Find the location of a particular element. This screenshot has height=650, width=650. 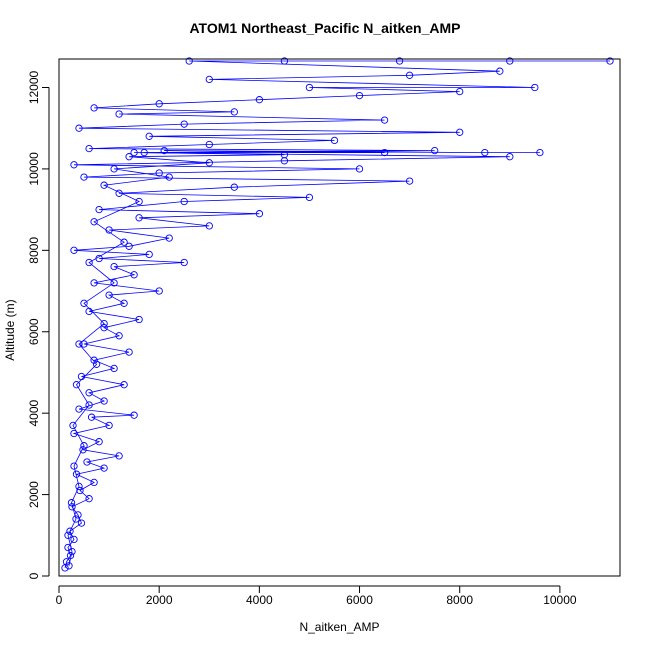

y-tick-label: 10000 is located at coordinates (34, 169).